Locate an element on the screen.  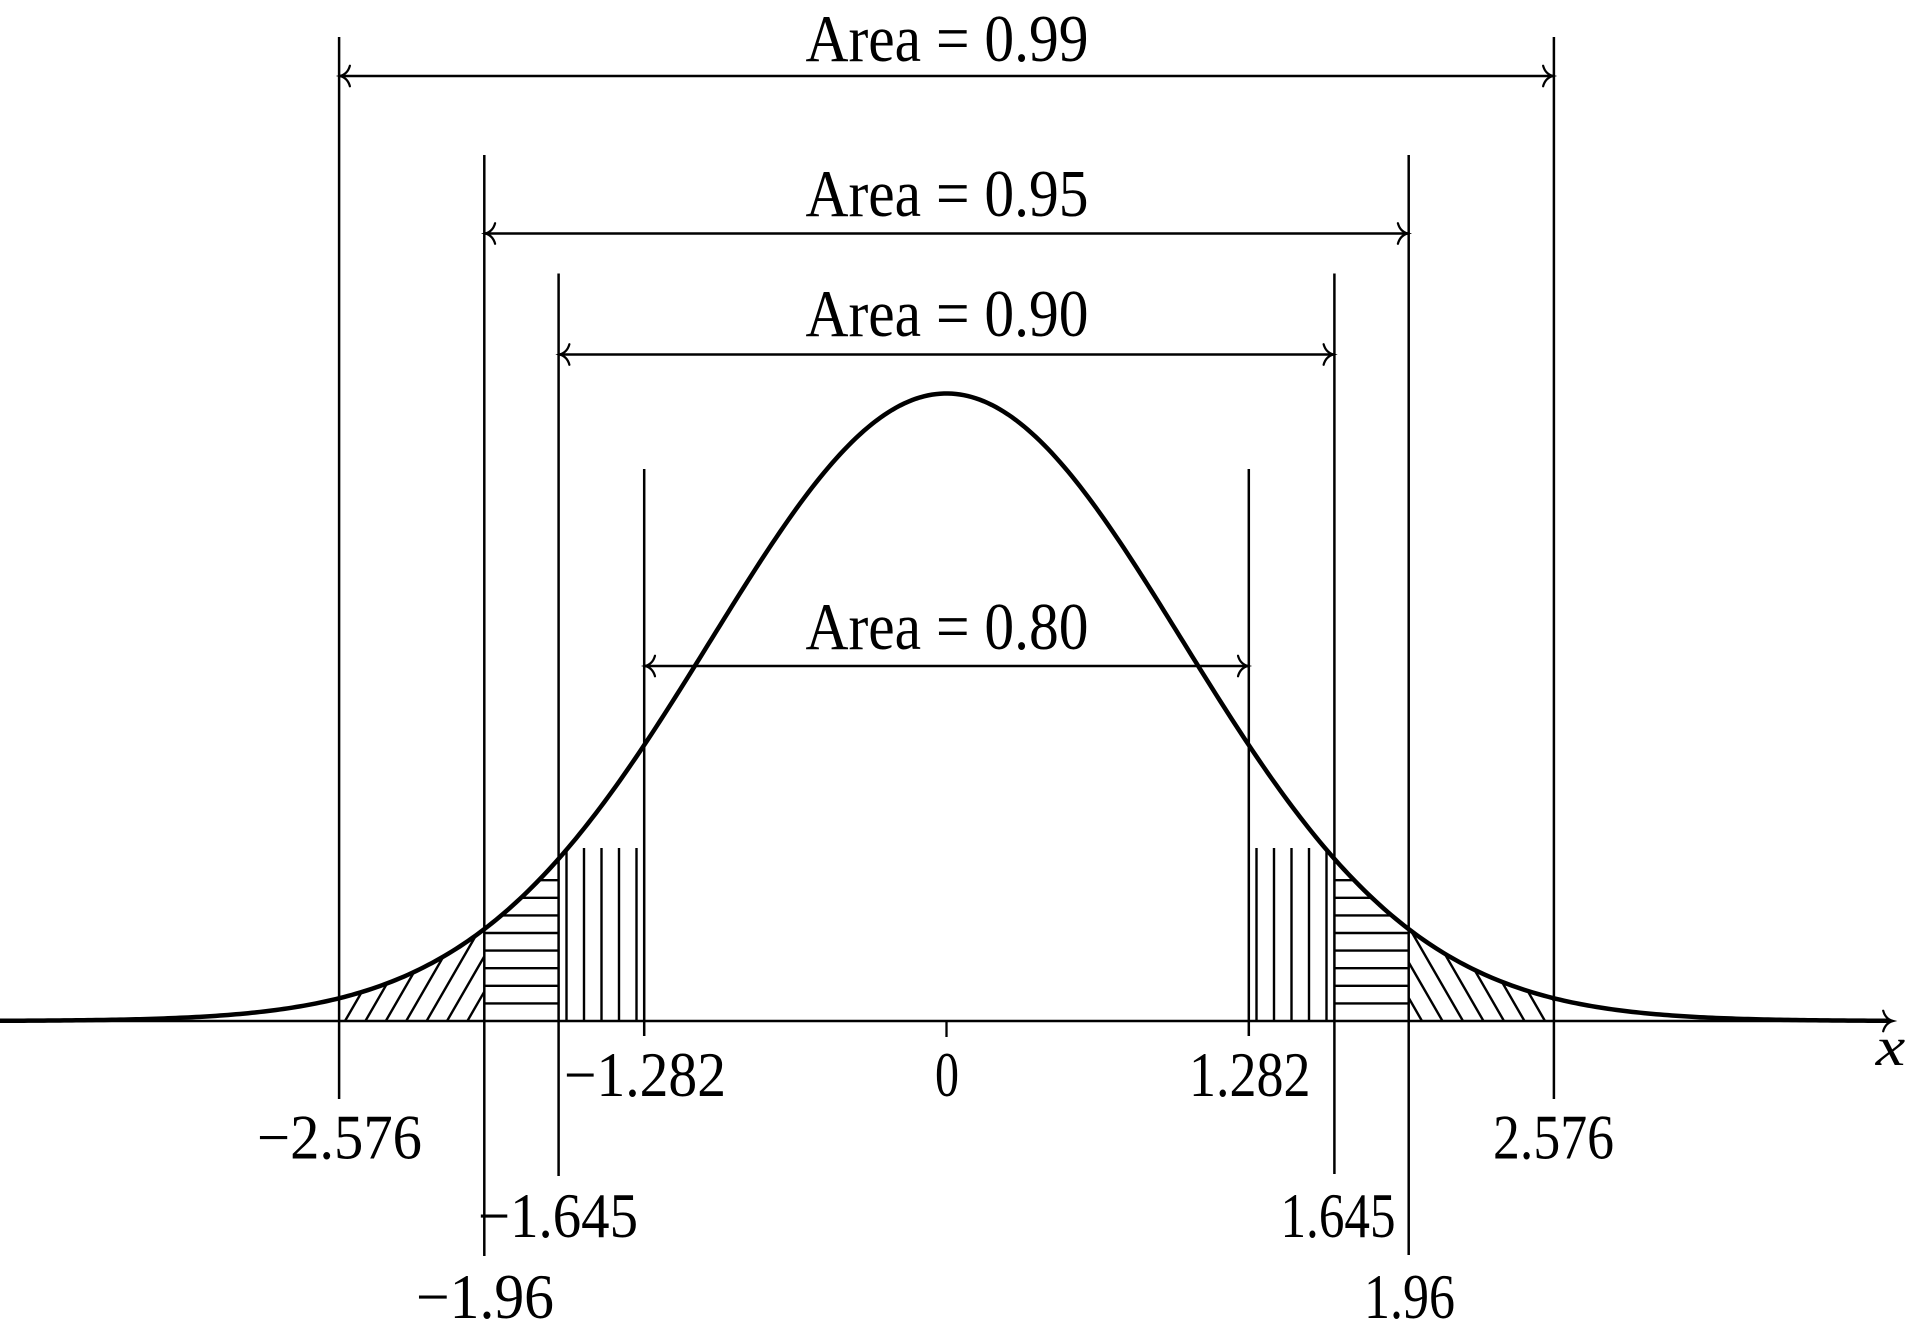
svg-text: −2.576 is located at coordinates (339, 1138).